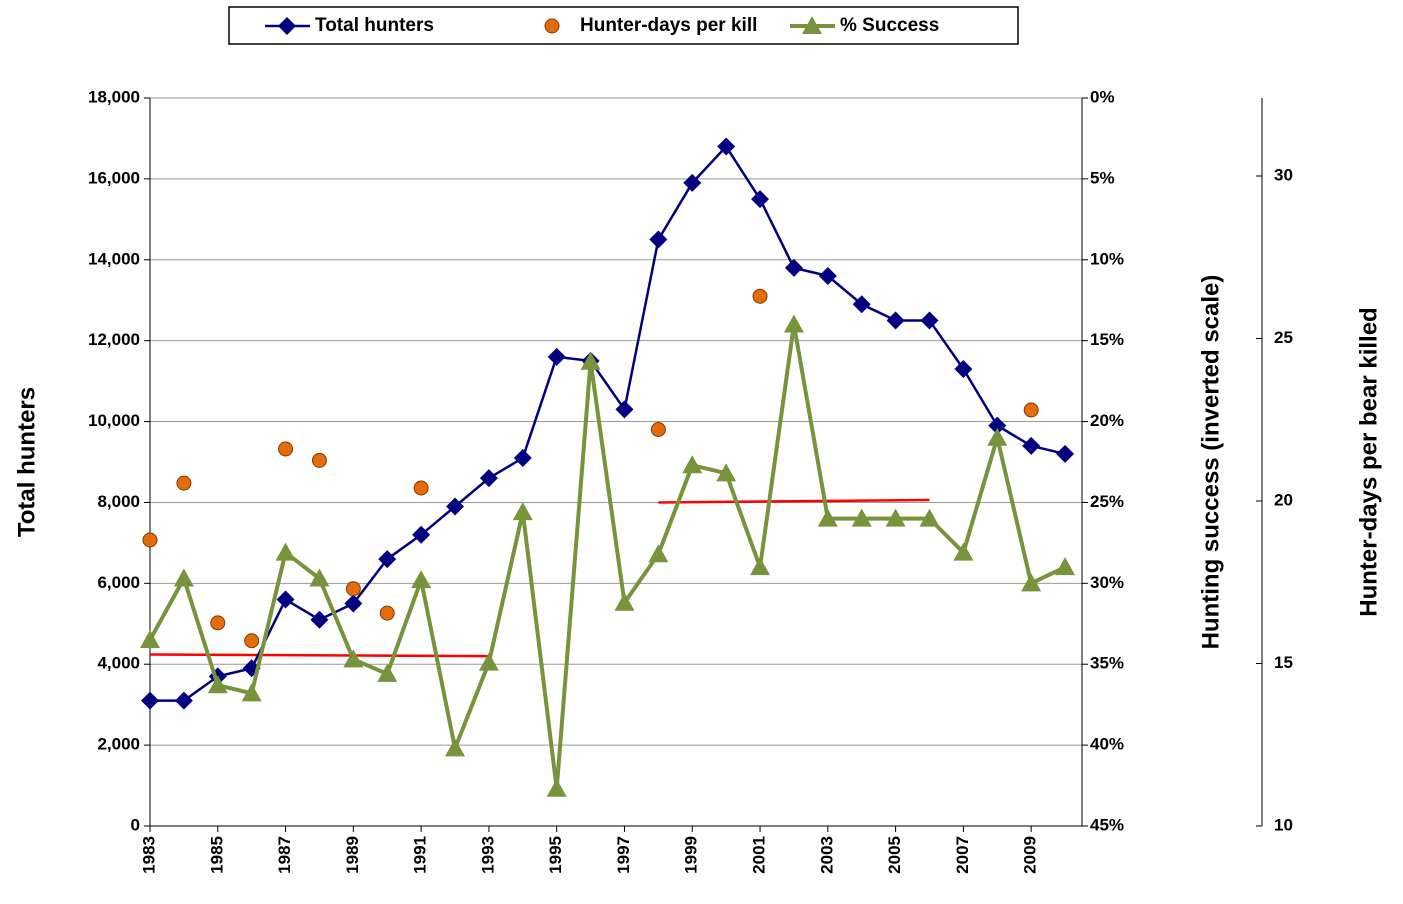 Image resolution: width=1403 pixels, height=904 pixels. What do you see at coordinates (135, 824) in the screenshot?
I see `y-tick-label: 0` at bounding box center [135, 824].